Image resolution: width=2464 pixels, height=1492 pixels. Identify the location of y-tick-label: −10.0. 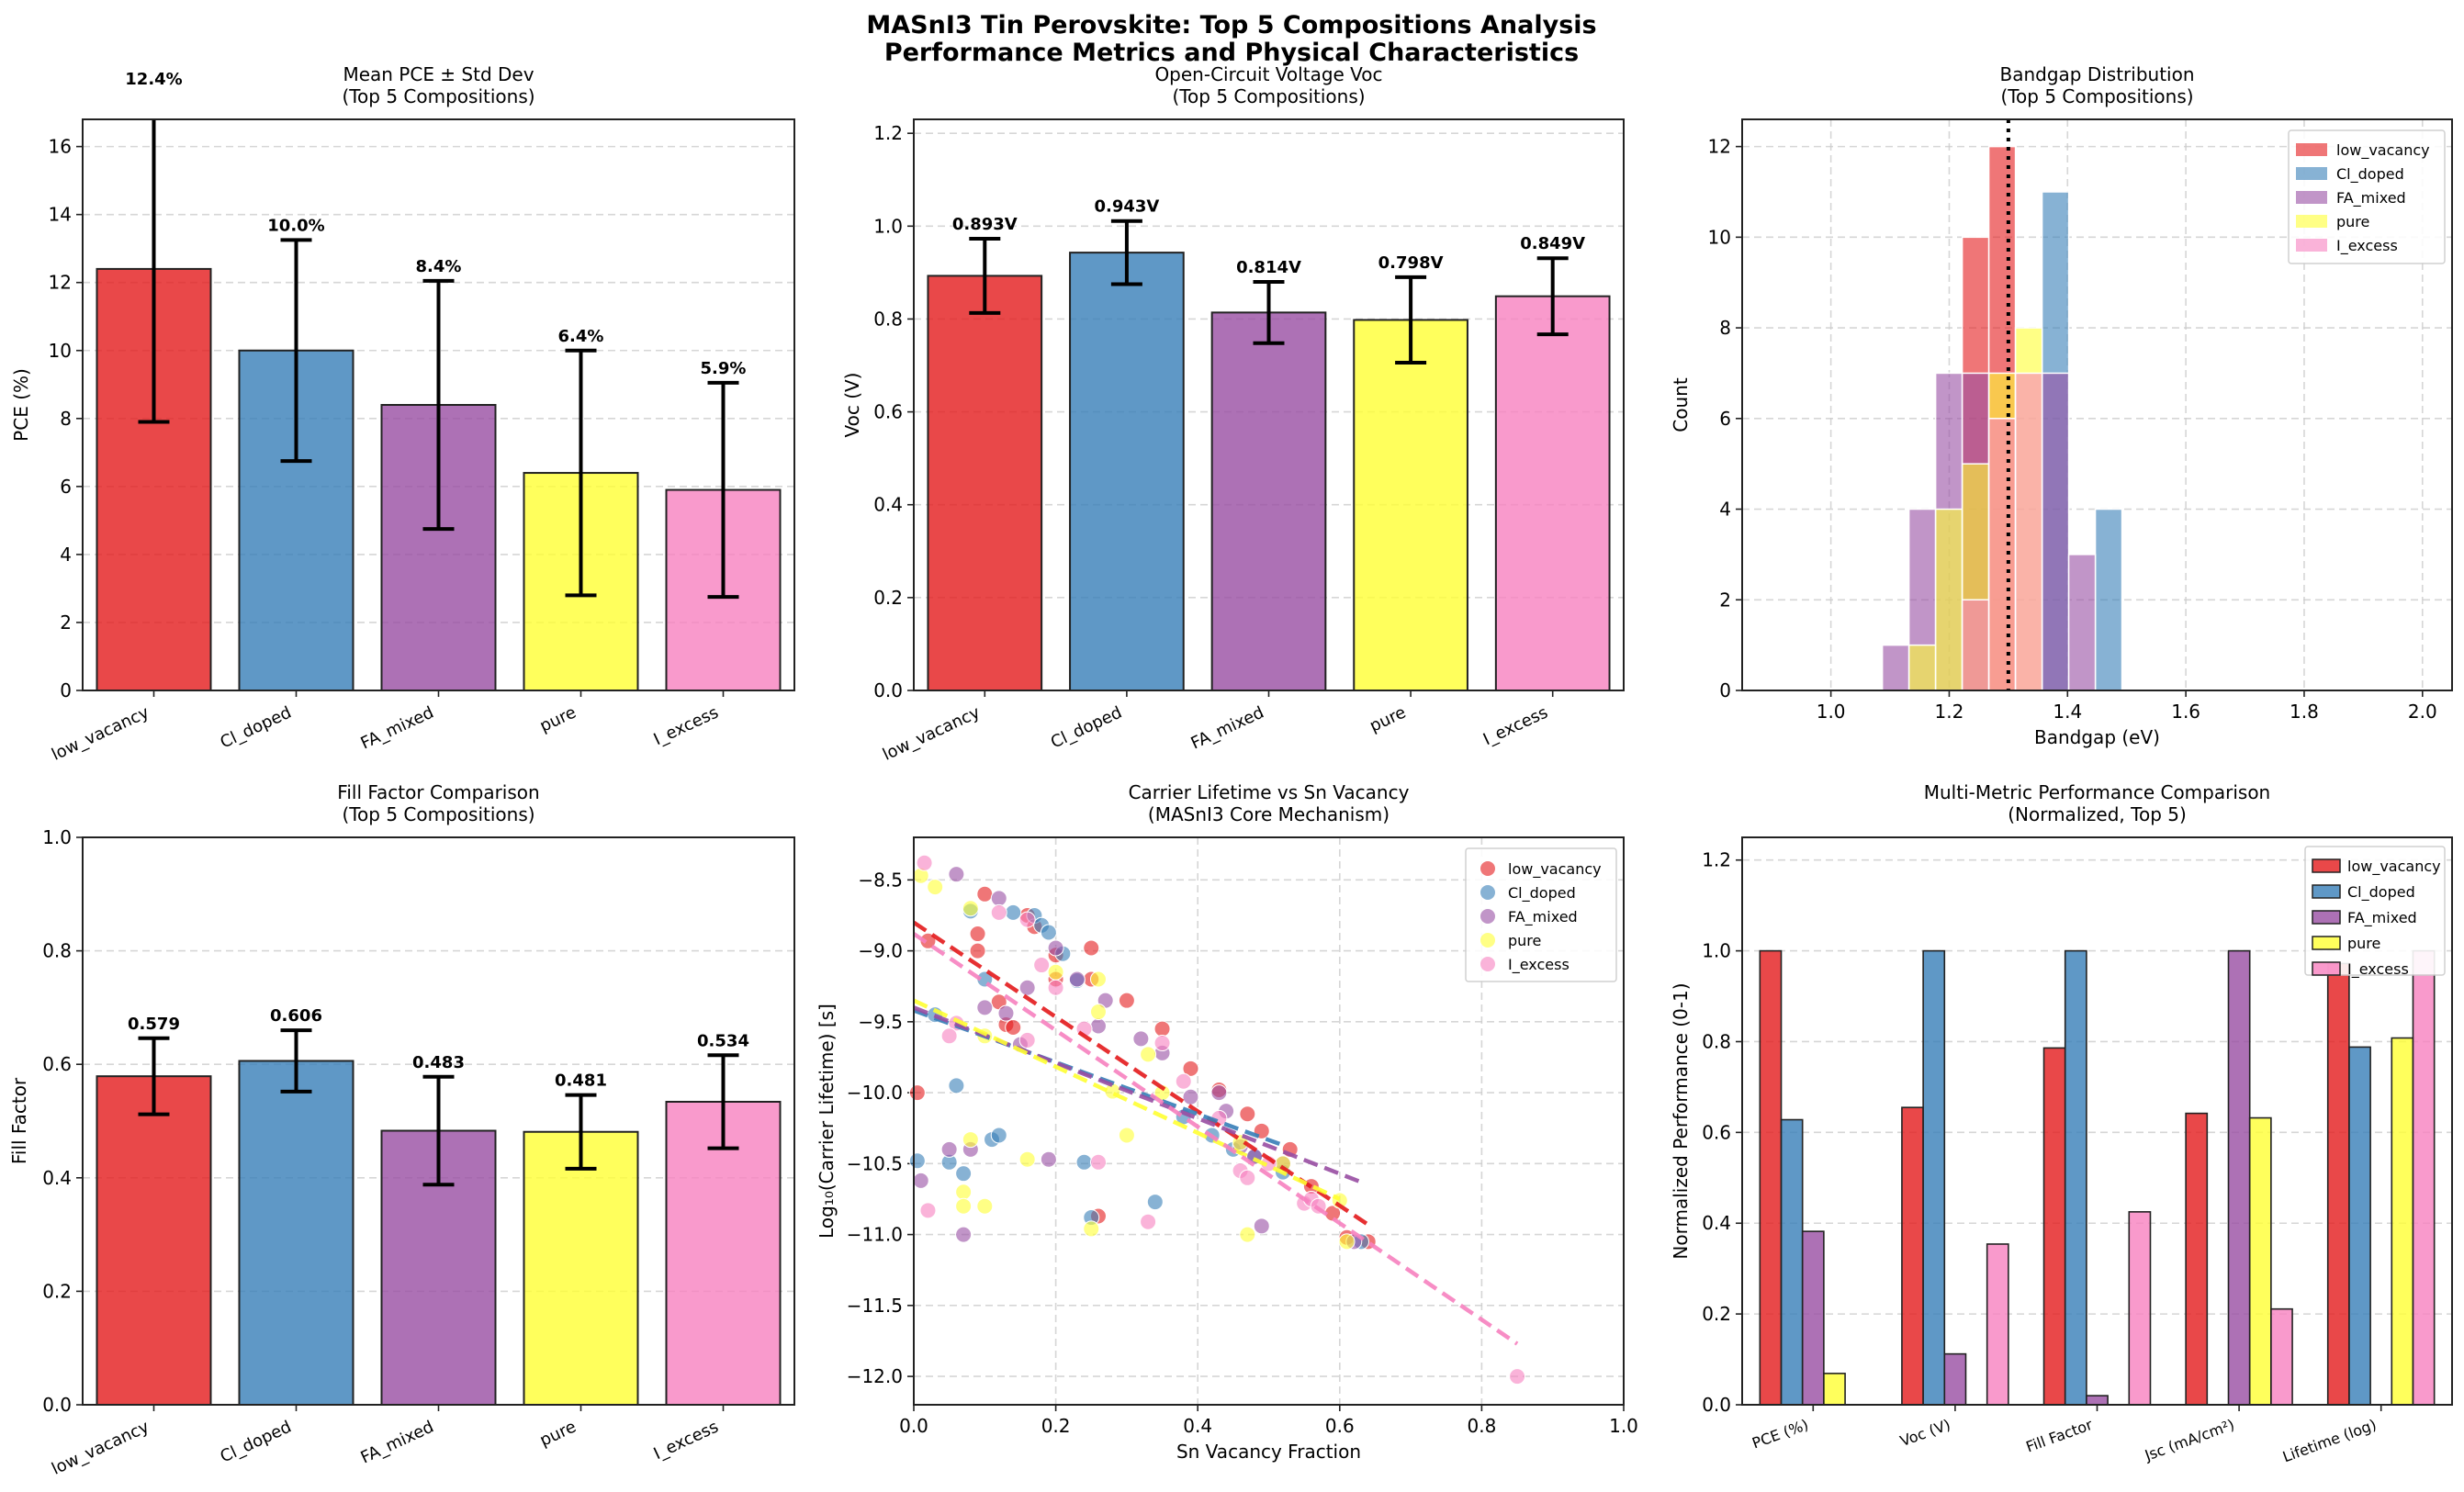
(875, 1093).